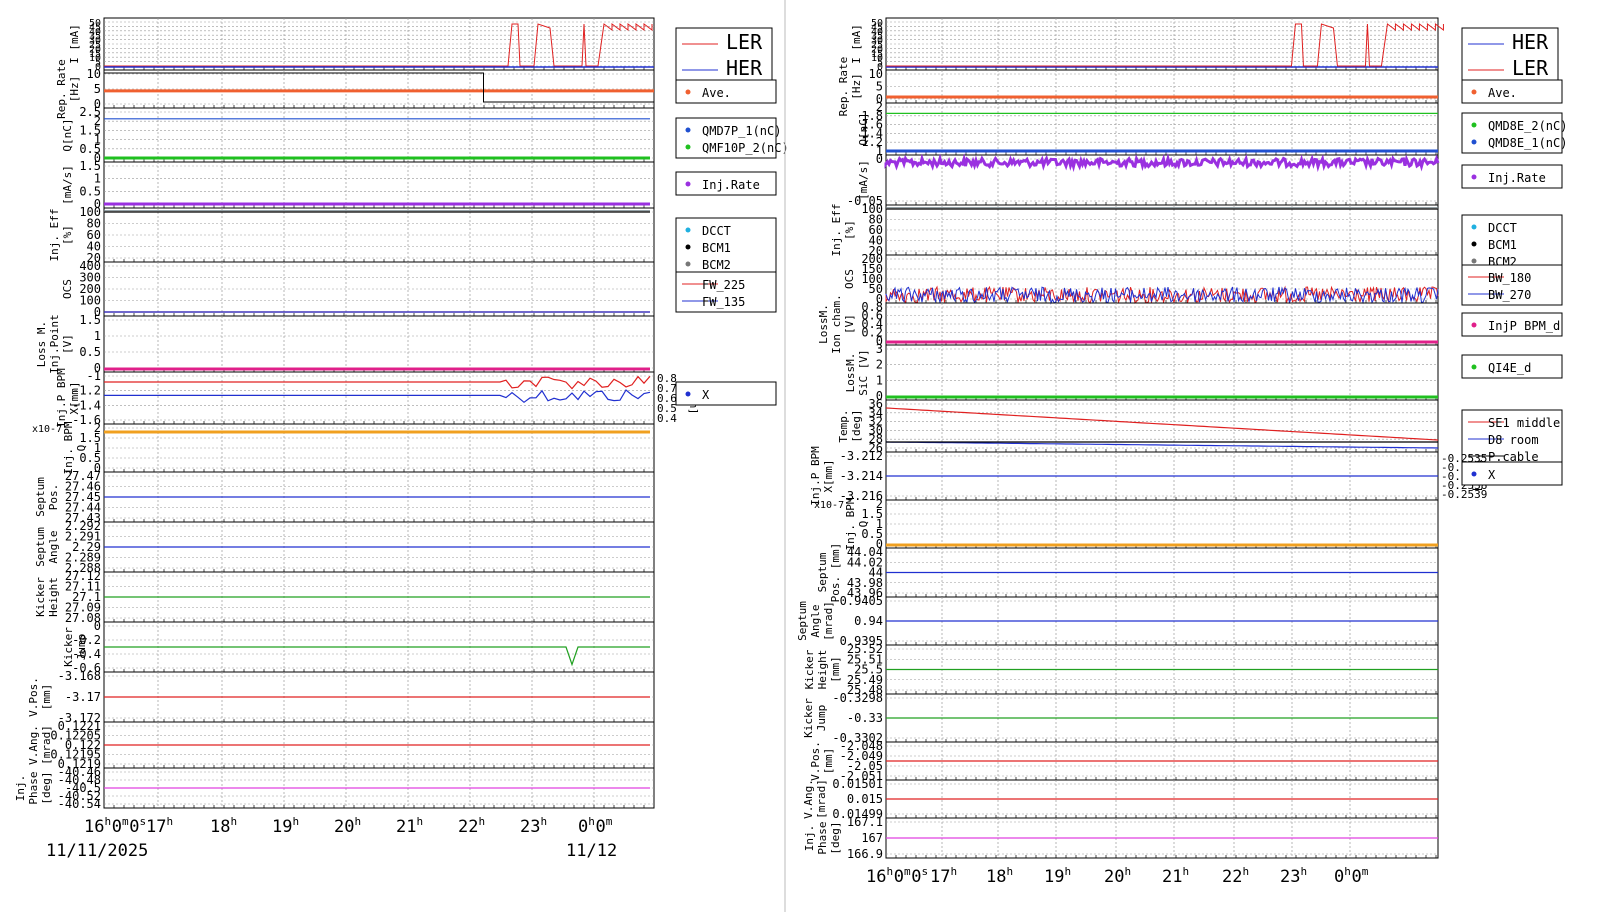 This screenshot has width=1606, height=912. I want to click on y-tick-label: 25.49, so click(865, 680).